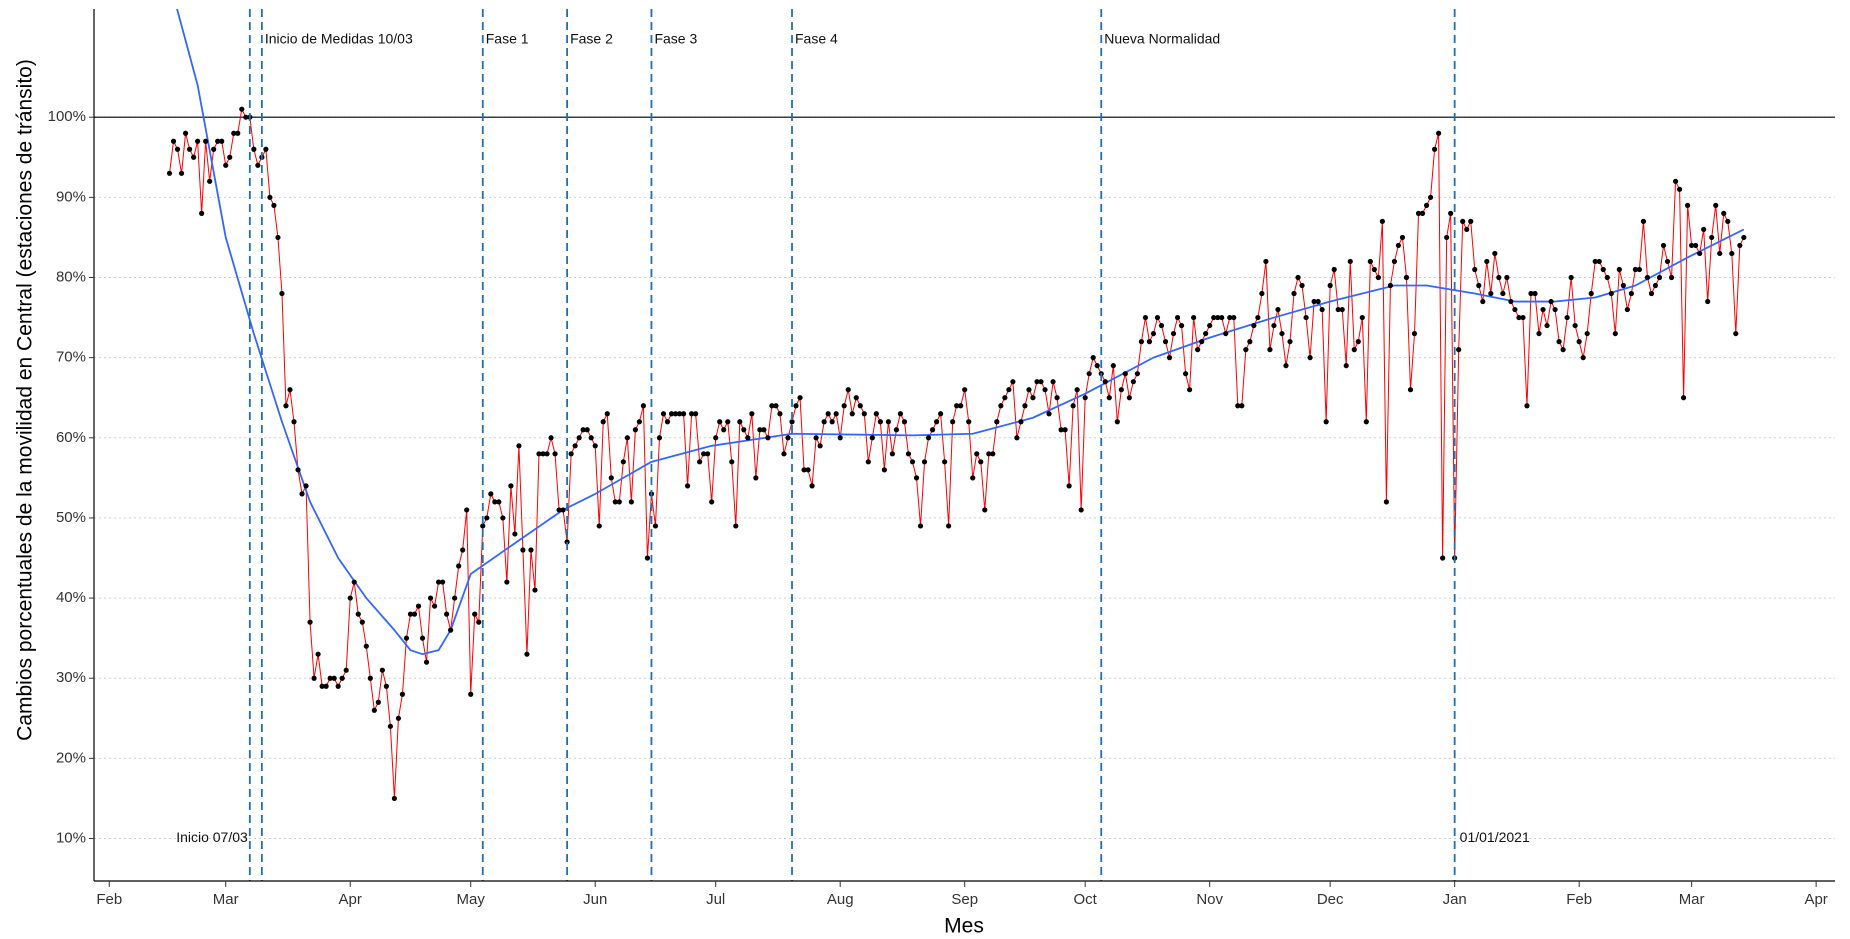 The image size is (1850, 939). Describe the element at coordinates (964, 926) in the screenshot. I see `x-axis-title: Mes` at that location.